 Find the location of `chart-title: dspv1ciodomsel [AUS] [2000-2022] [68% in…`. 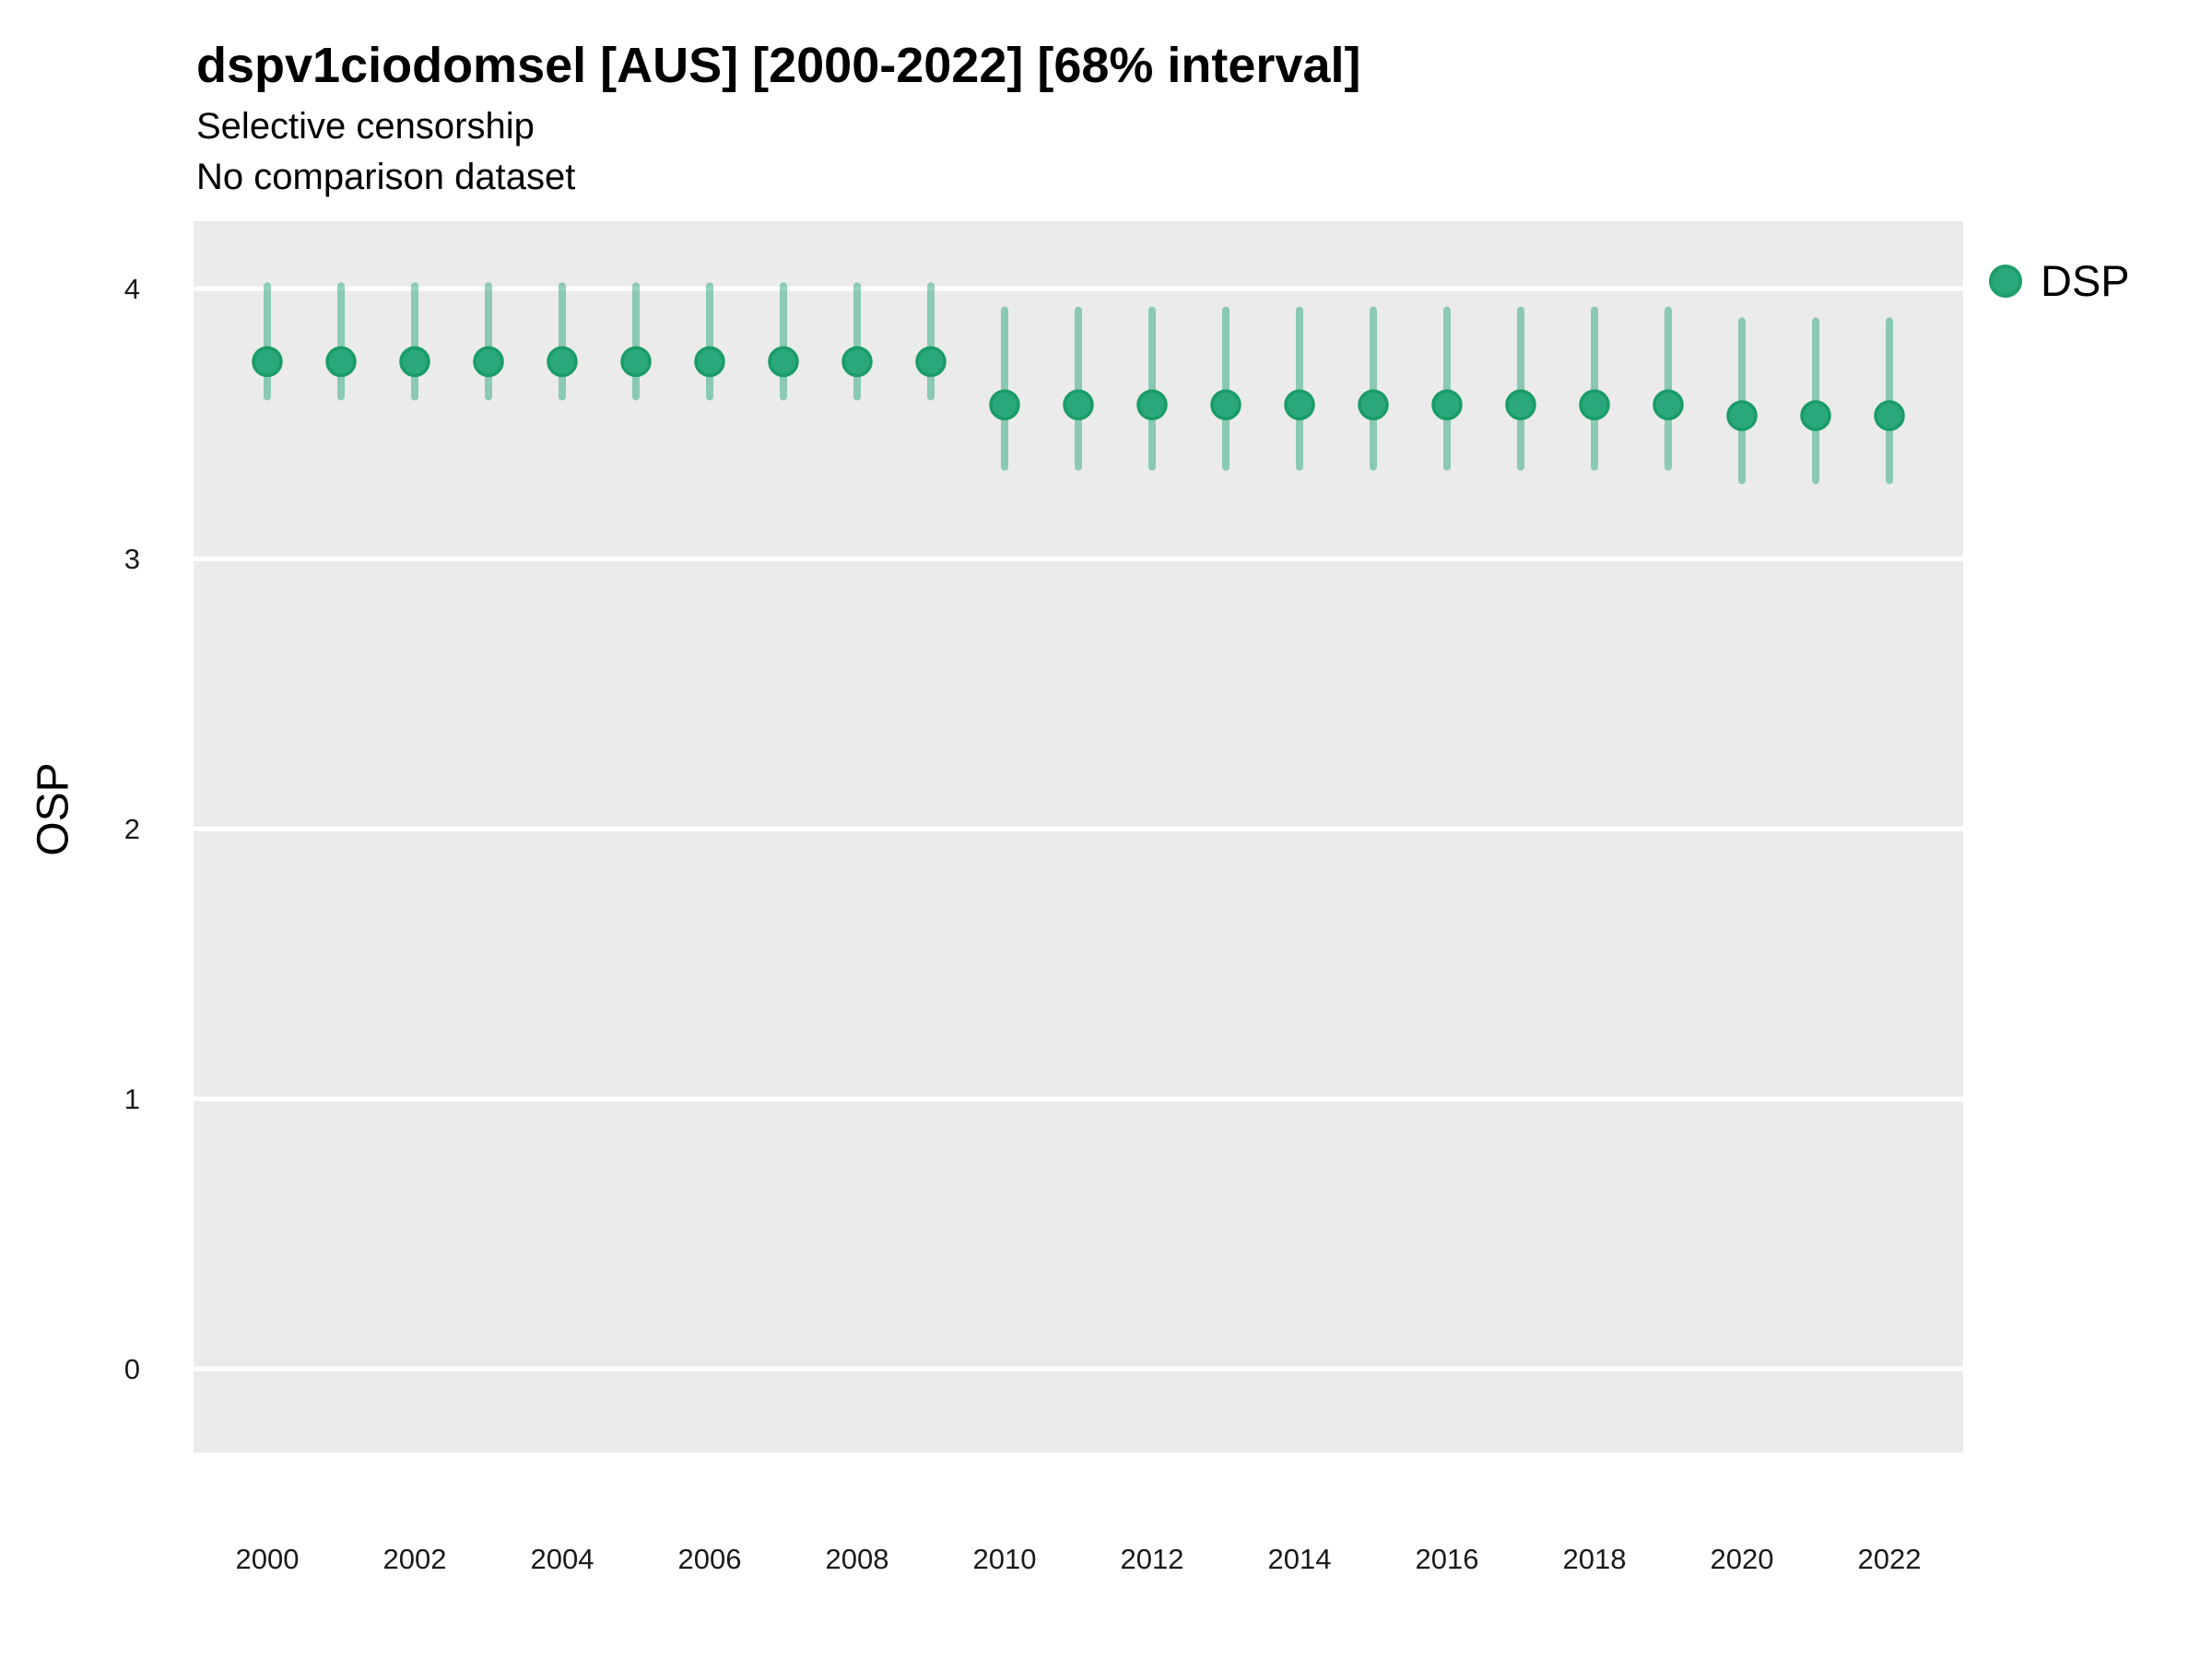

chart-title: dspv1ciodomsel [AUS] [2000-2022] [68% in… is located at coordinates (778, 65).